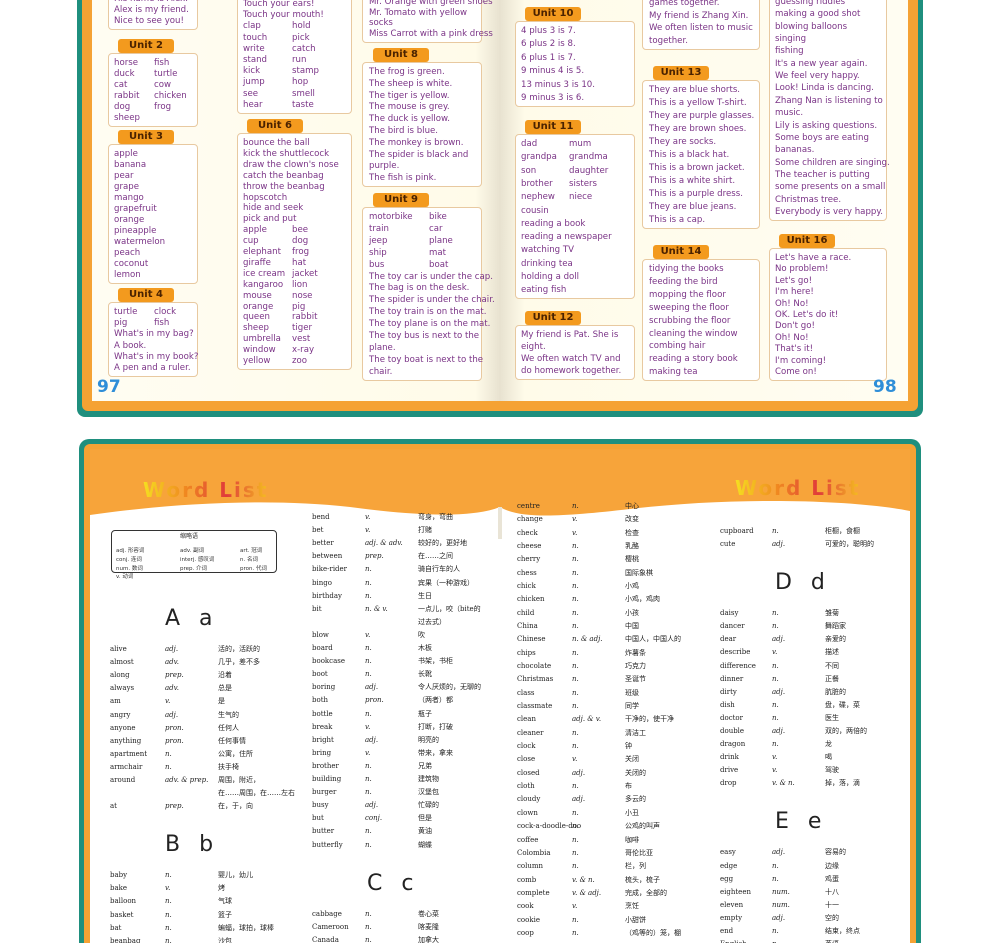  What do you see at coordinates (581, 197) in the screenshot?
I see `vocab-word: niece` at bounding box center [581, 197].